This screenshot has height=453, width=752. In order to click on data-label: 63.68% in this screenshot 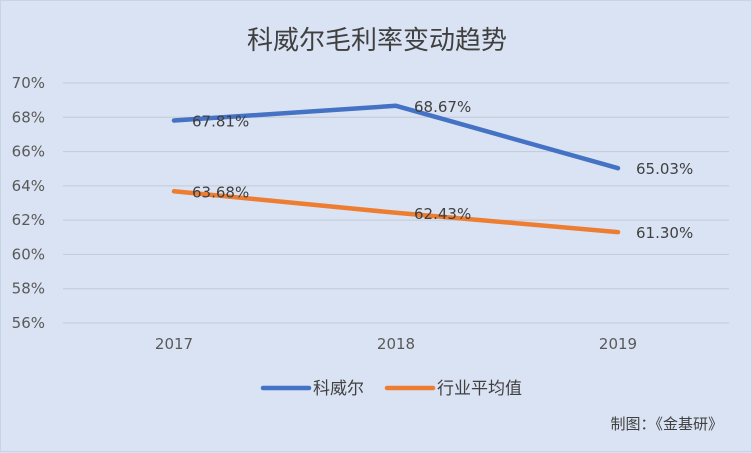, I will do `click(220, 192)`.